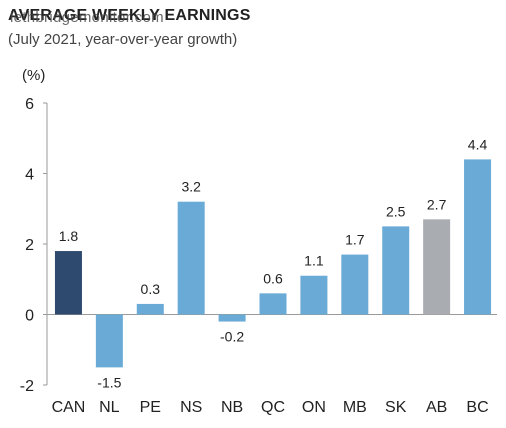 This screenshot has width=506, height=428. I want to click on bar-can, so click(68, 283).